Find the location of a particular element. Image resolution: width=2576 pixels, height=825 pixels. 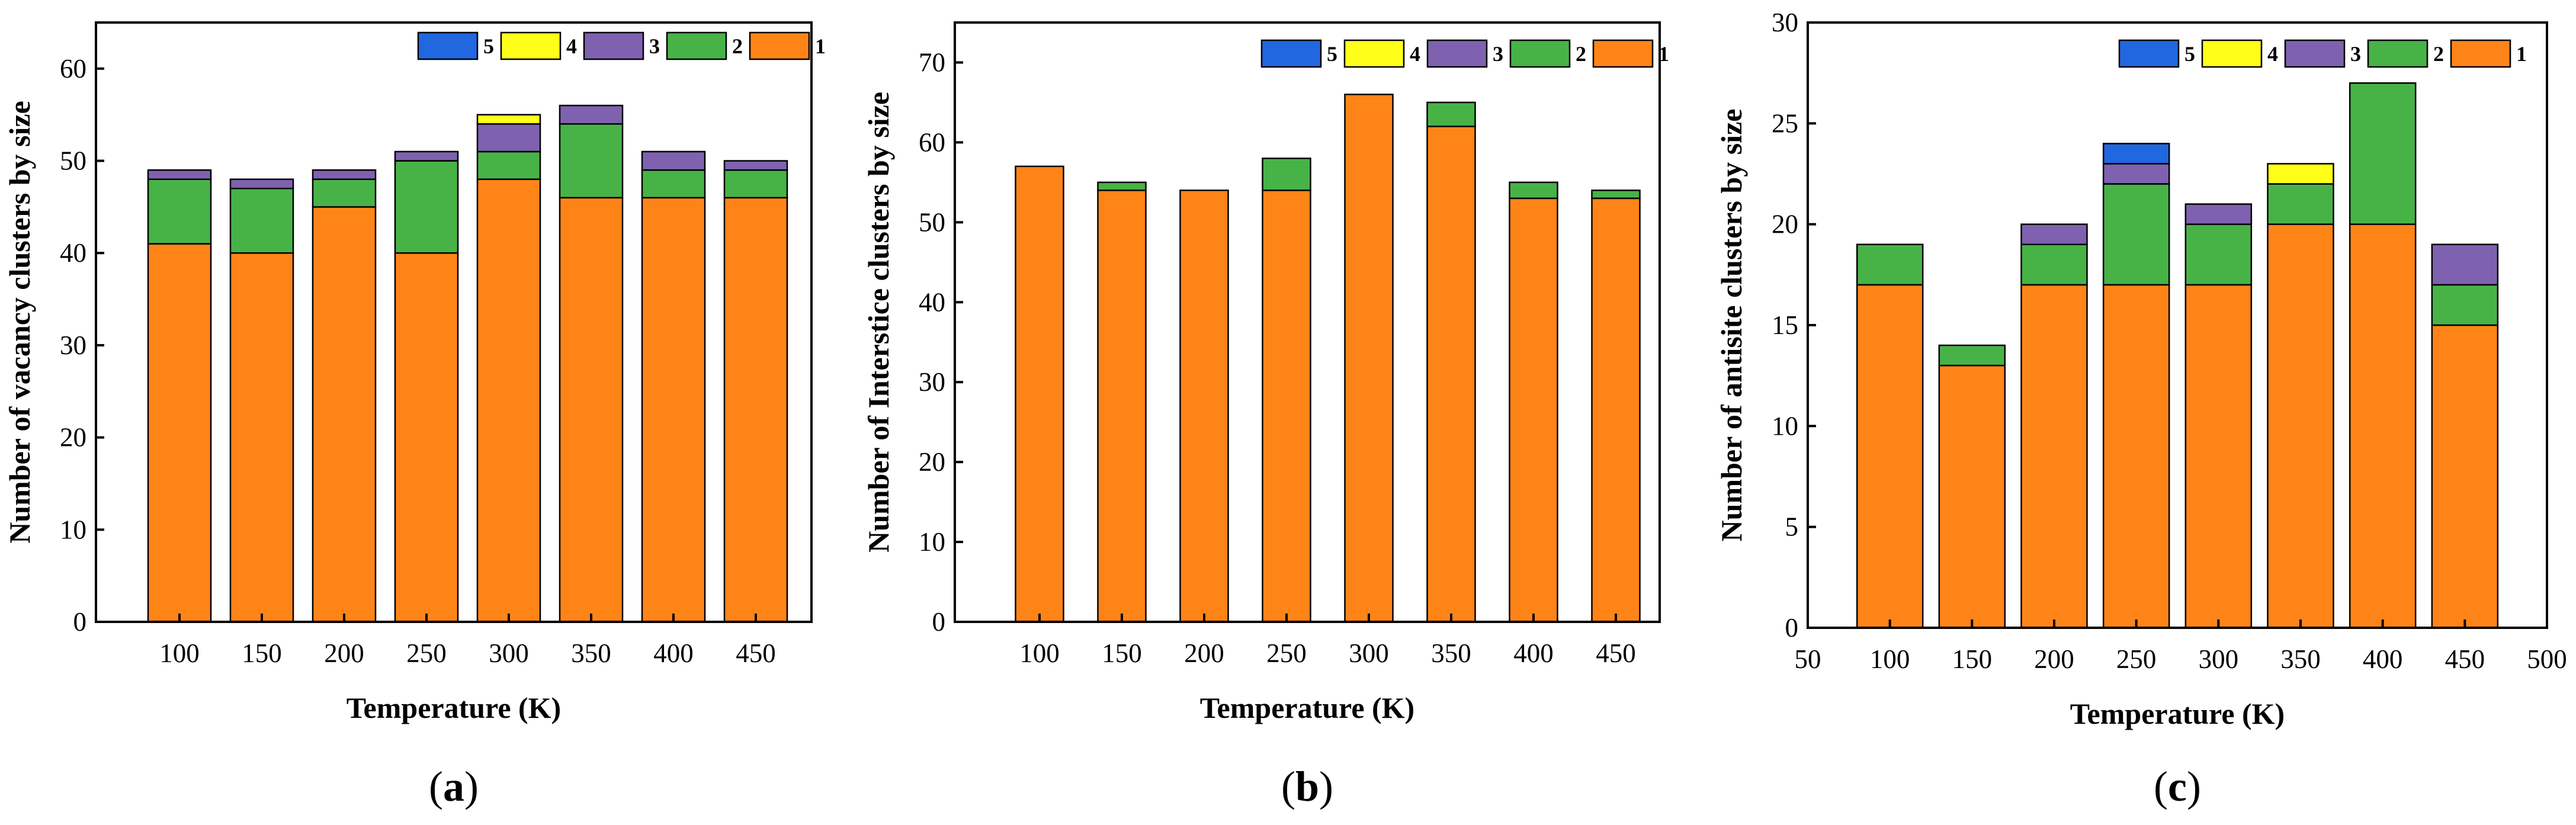

y-tick-label: 60 is located at coordinates (932, 142).